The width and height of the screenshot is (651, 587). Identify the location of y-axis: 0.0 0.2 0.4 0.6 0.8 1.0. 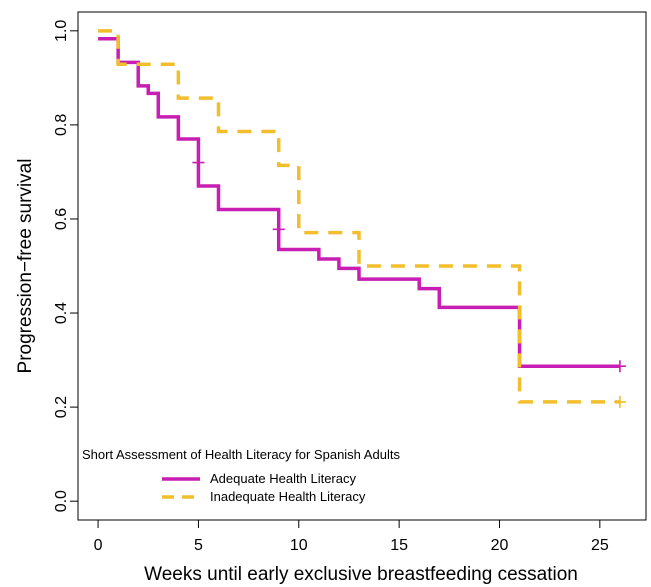
(66, 266).